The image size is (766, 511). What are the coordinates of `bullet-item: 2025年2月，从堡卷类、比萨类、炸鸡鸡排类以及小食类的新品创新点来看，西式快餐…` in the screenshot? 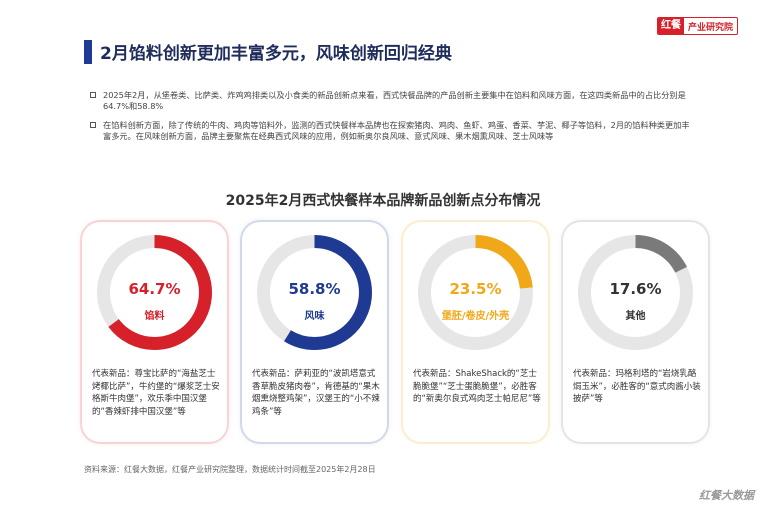 It's located at (390, 101).